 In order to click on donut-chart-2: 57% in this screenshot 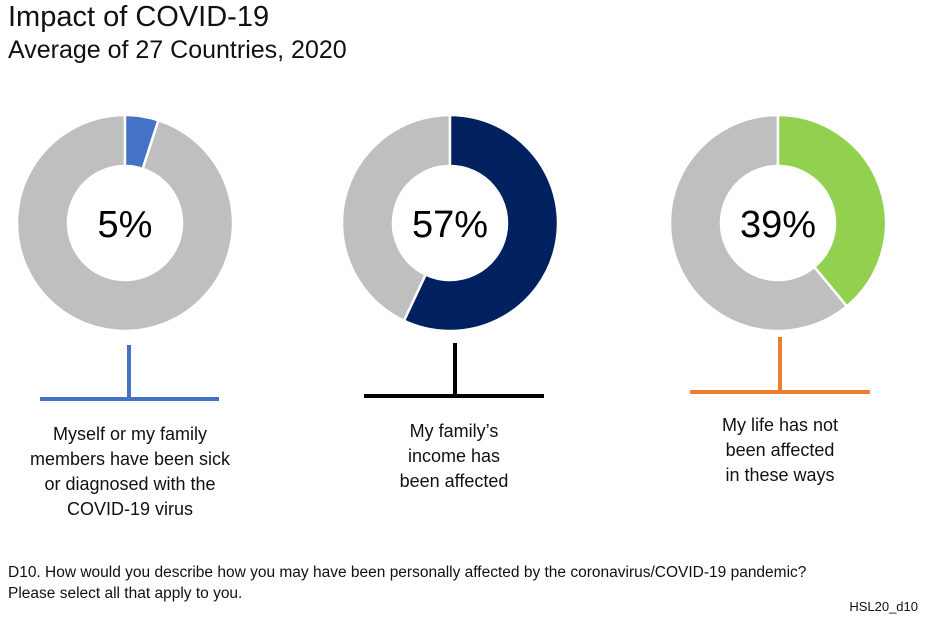, I will do `click(450, 255)`.